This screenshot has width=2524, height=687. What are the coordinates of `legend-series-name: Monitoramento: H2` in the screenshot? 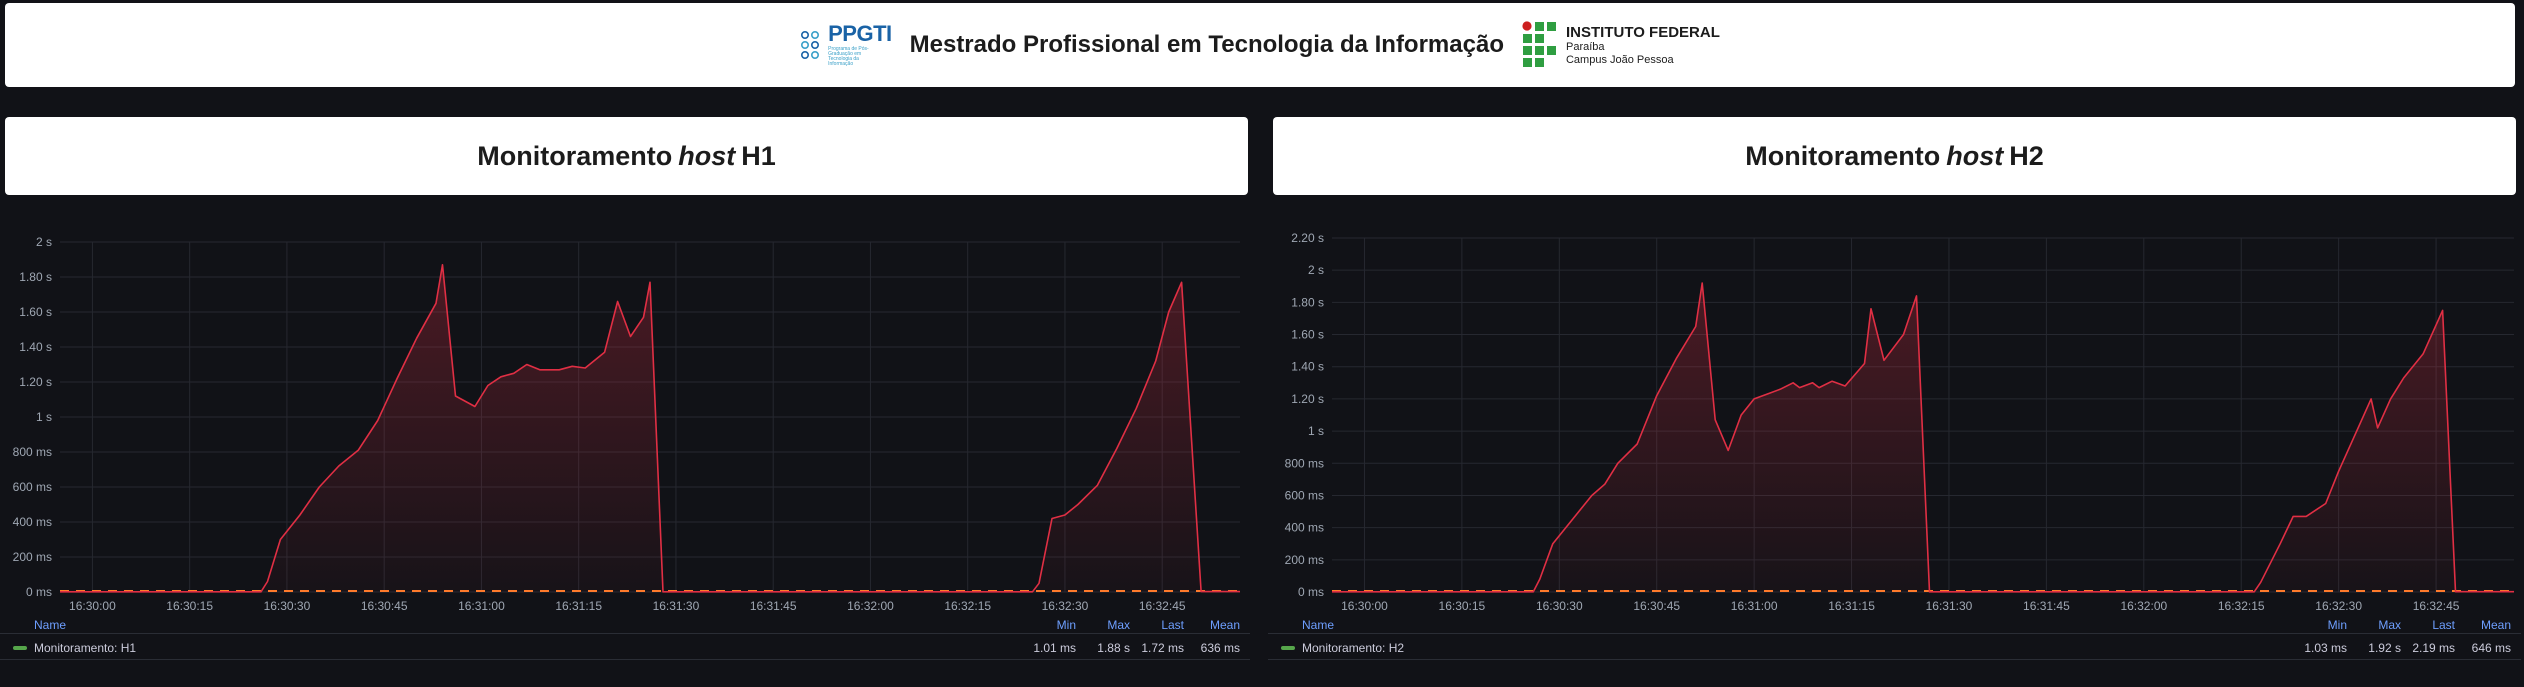 It's located at (1353, 648).